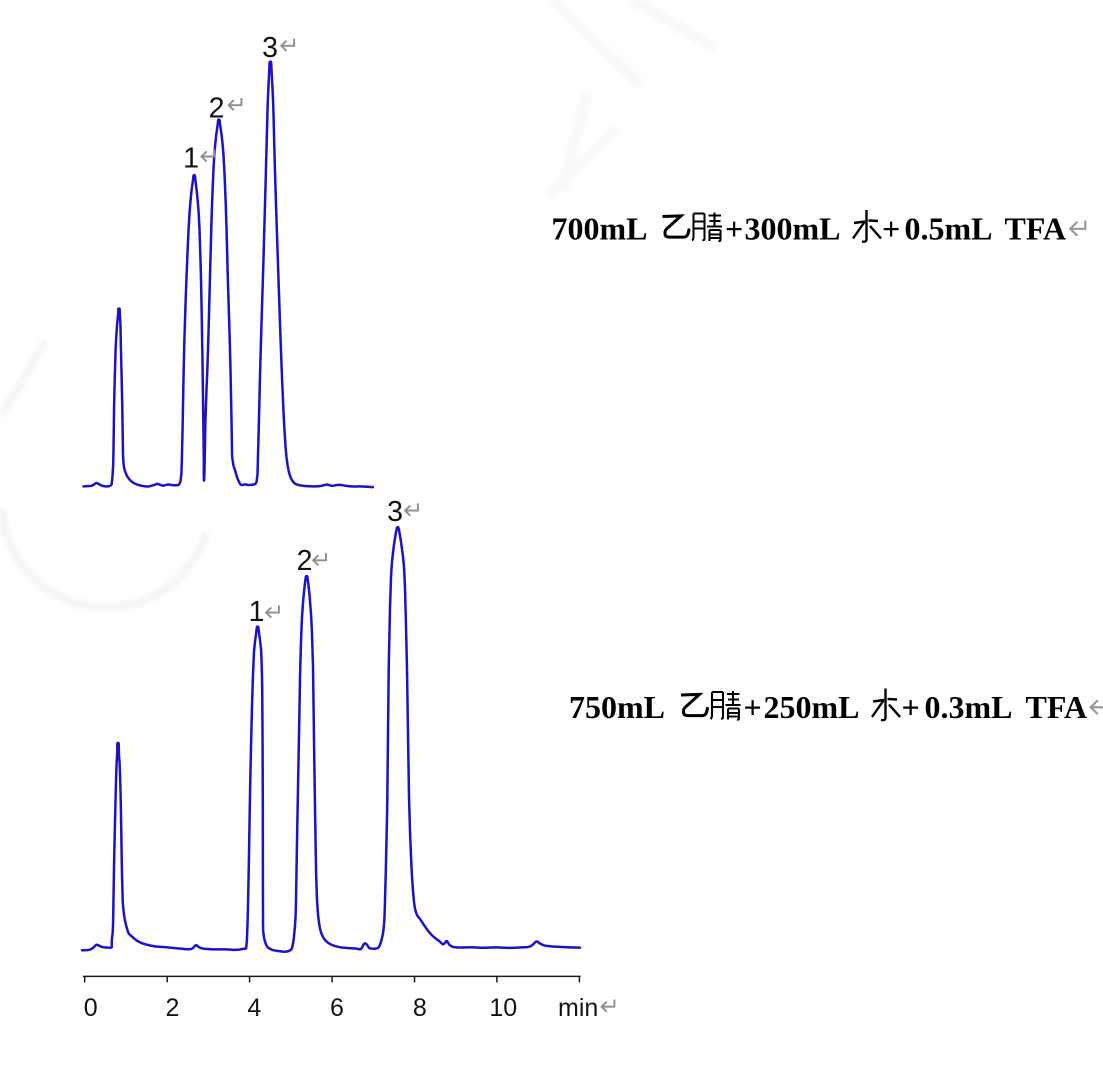 The height and width of the screenshot is (1079, 1103). I want to click on svg-text: 6, so click(337, 1008).